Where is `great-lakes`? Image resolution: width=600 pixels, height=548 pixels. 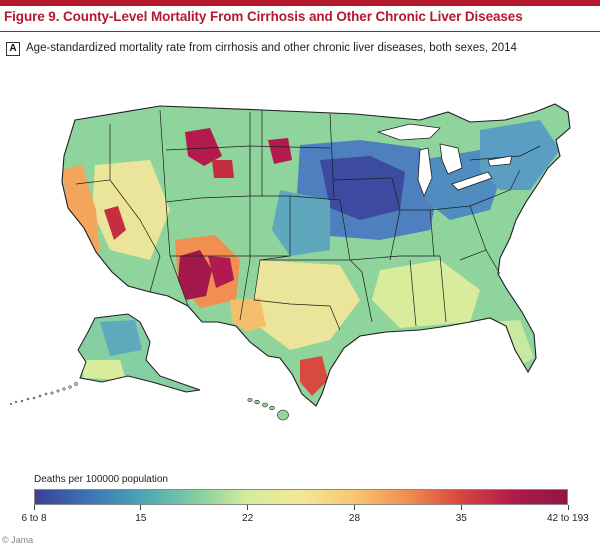 great-lakes is located at coordinates (444, 160).